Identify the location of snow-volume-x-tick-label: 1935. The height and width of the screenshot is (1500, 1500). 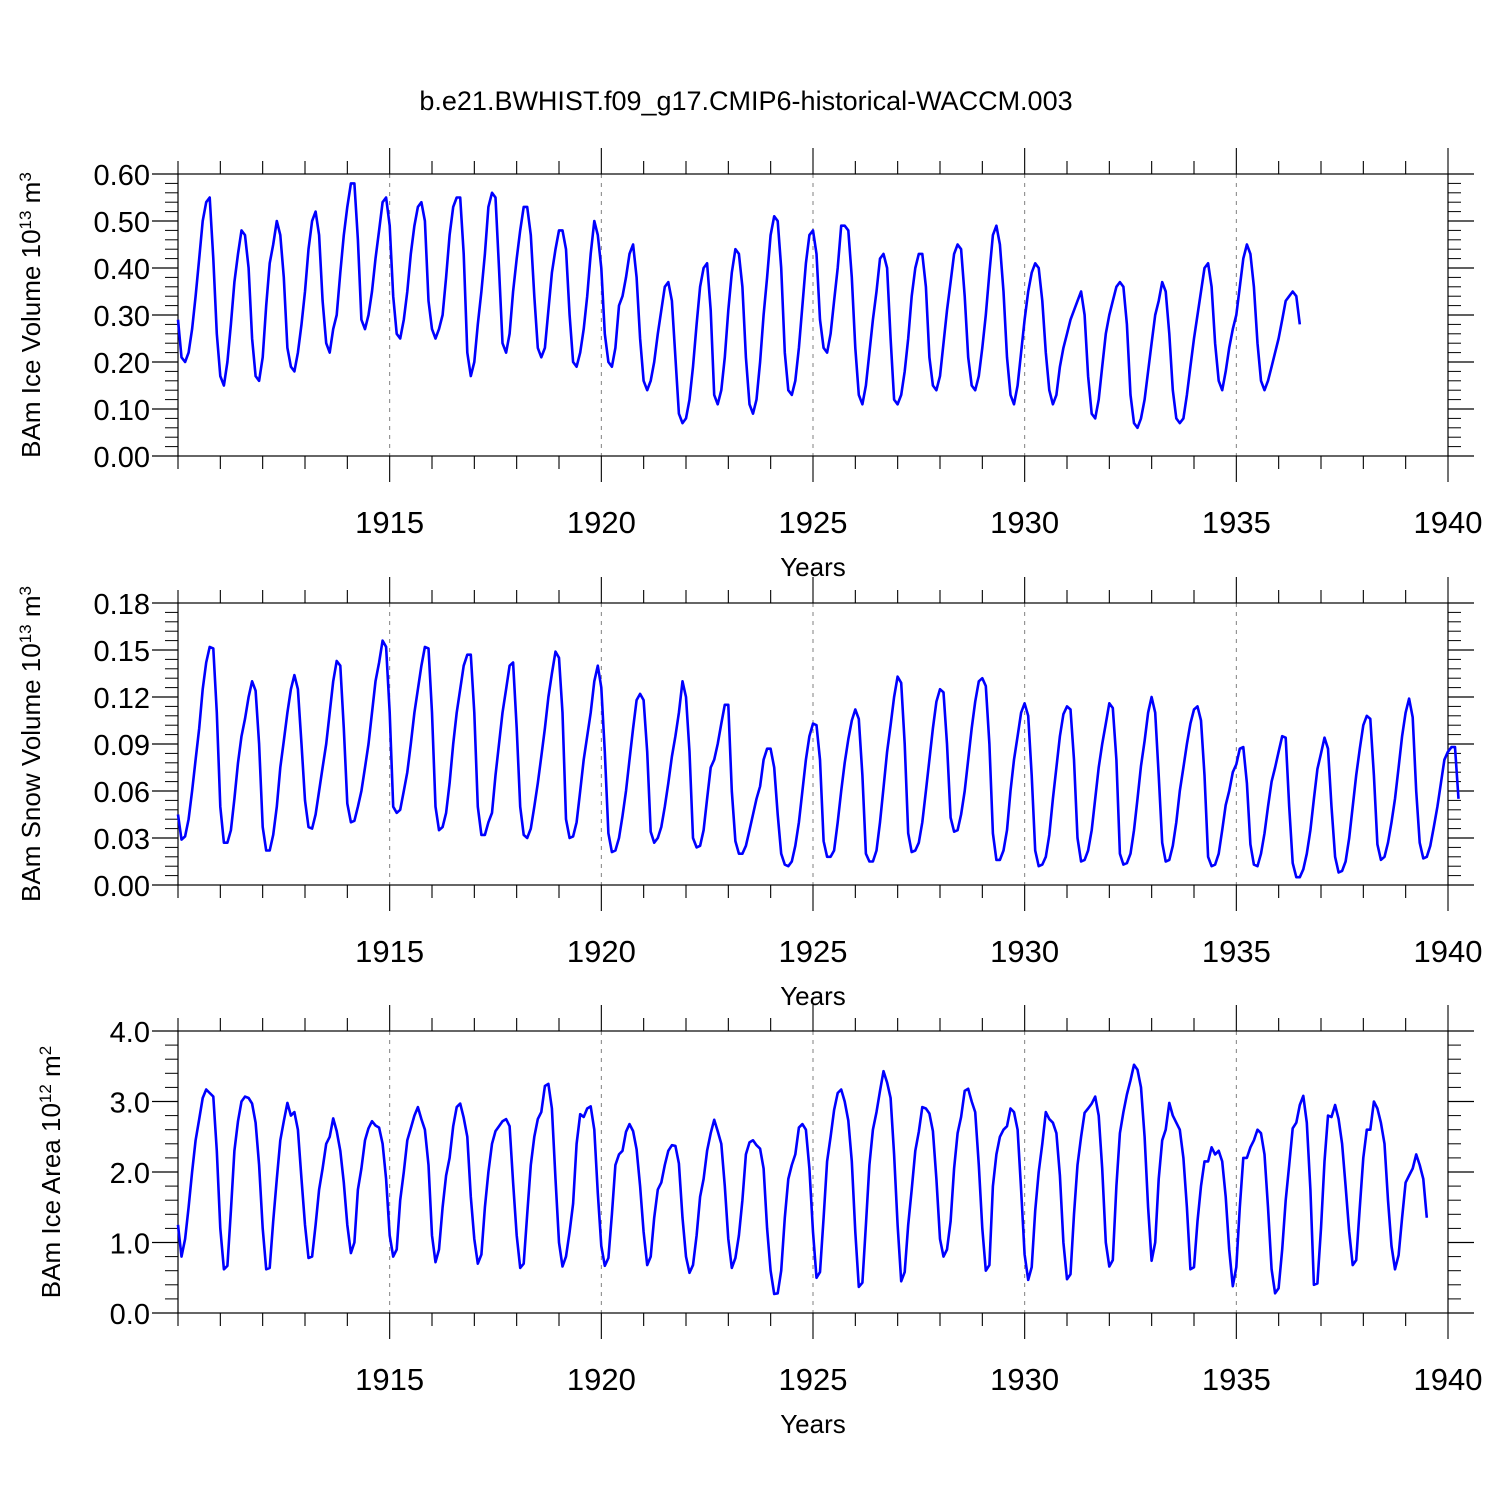
(1236, 951).